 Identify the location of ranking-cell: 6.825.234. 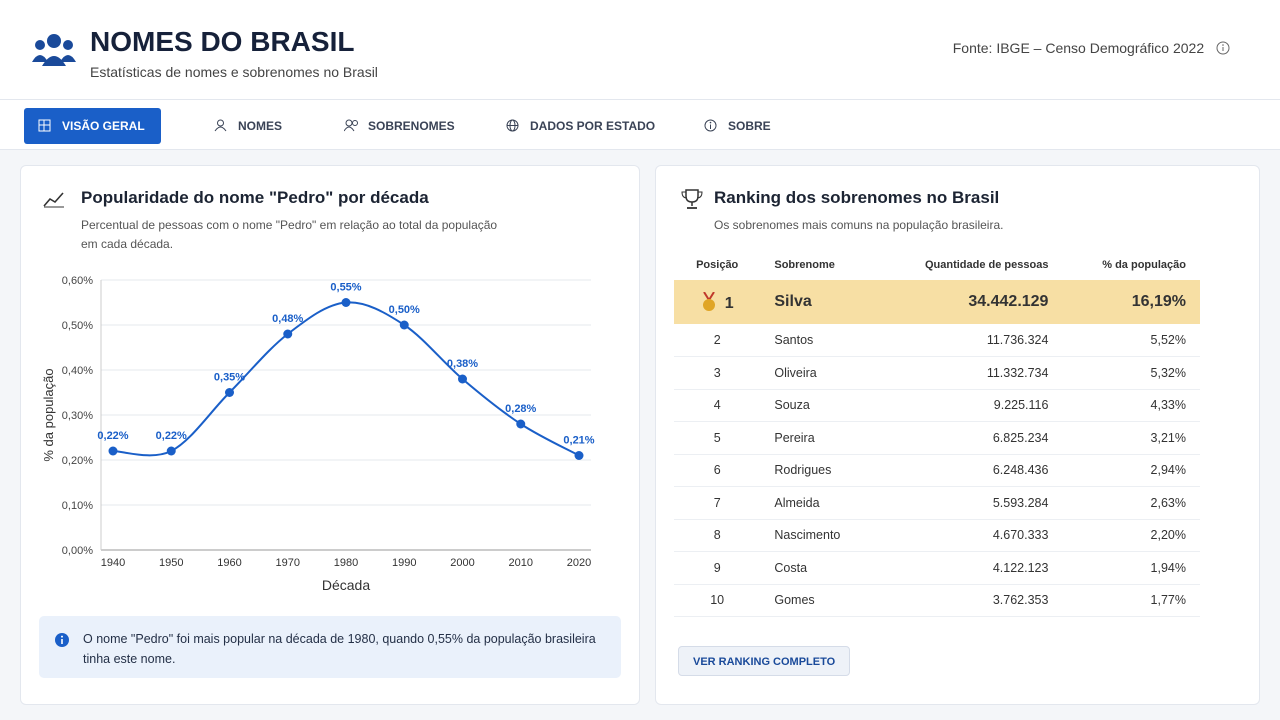
(969, 438).